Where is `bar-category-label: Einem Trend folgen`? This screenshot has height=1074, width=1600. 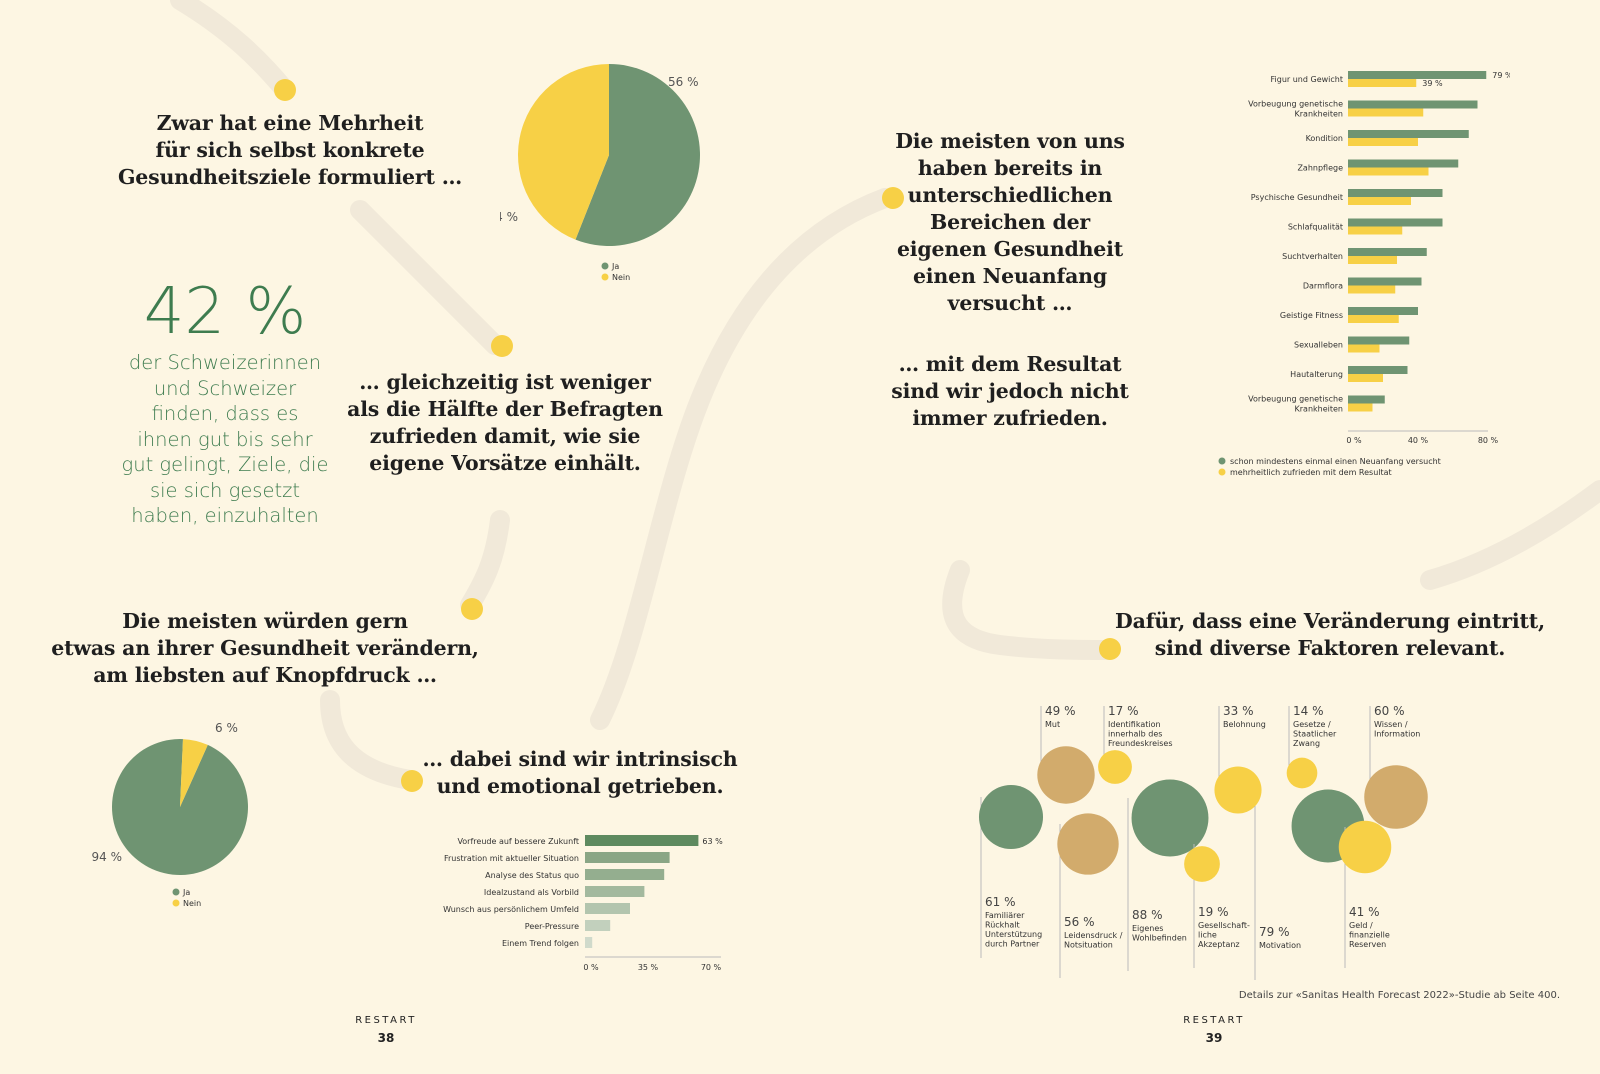 bar-category-label: Einem Trend folgen is located at coordinates (540, 943).